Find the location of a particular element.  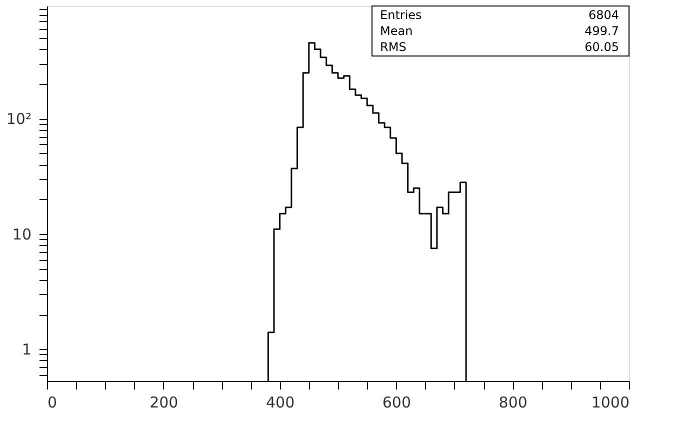

x-tick-label: 600 is located at coordinates (397, 403).